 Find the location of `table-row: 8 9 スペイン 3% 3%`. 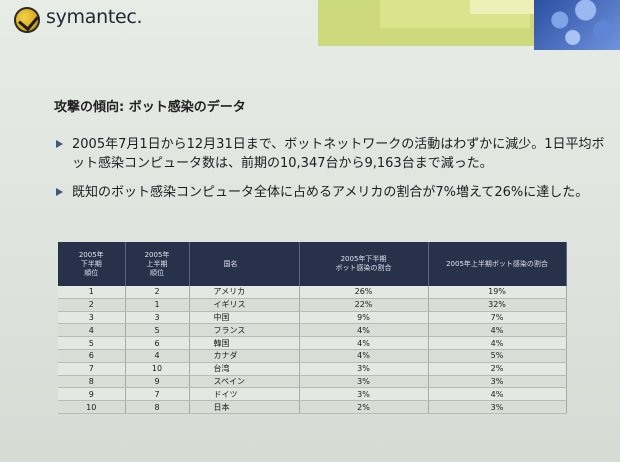

table-row: 8 9 スペイン 3% 3% is located at coordinates (312, 382).